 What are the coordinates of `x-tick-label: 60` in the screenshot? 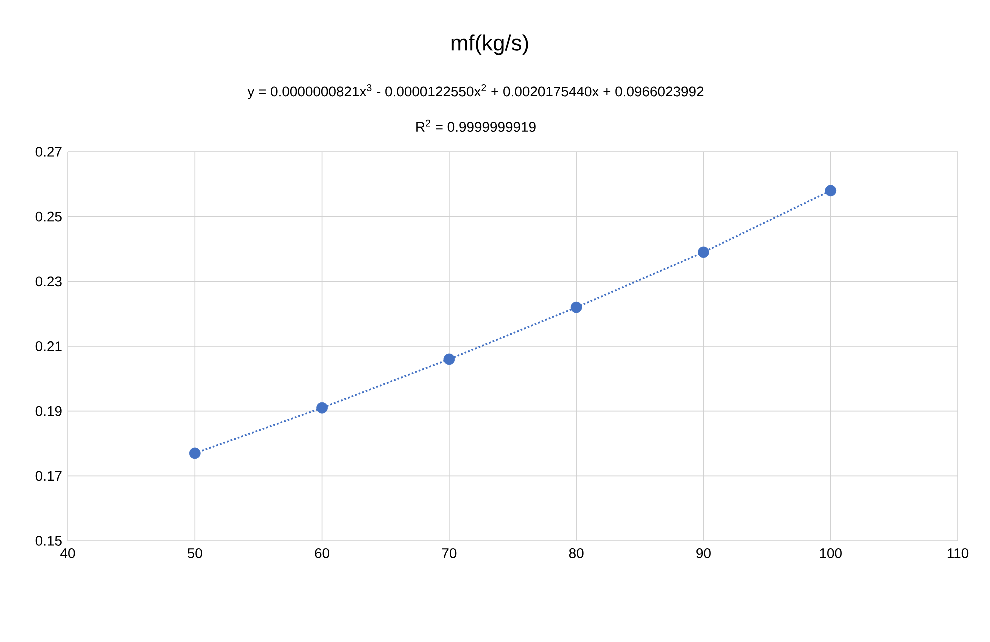 It's located at (322, 553).